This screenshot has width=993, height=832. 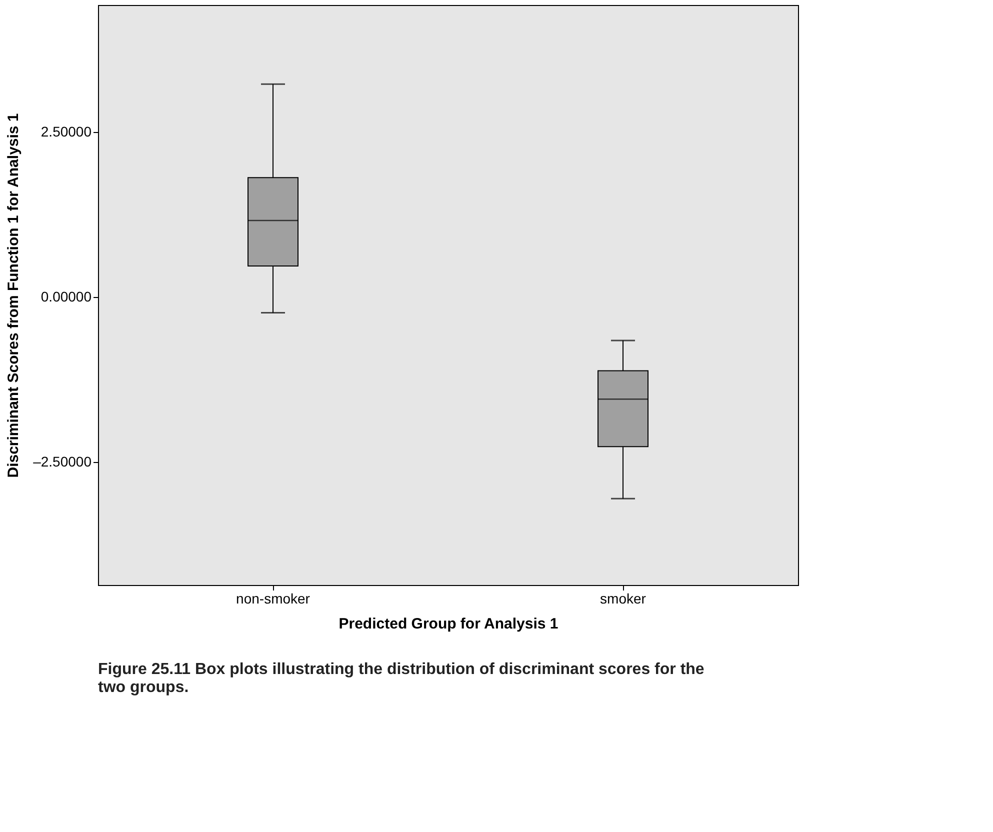 I want to click on y-tick-label: 0.00000, so click(x=66, y=296).